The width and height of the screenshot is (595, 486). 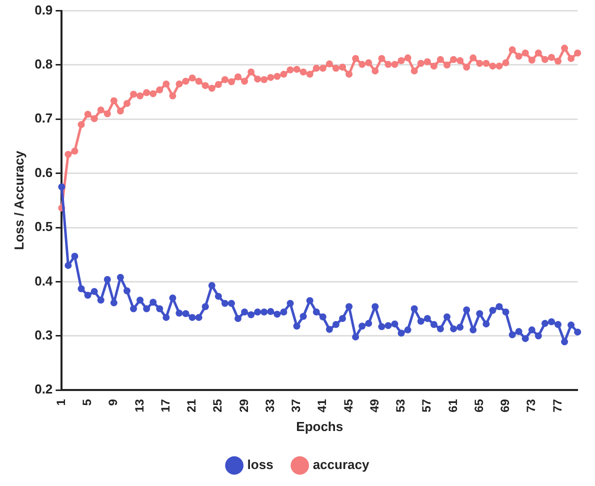 I want to click on x-tick-label: 41, so click(x=322, y=405).